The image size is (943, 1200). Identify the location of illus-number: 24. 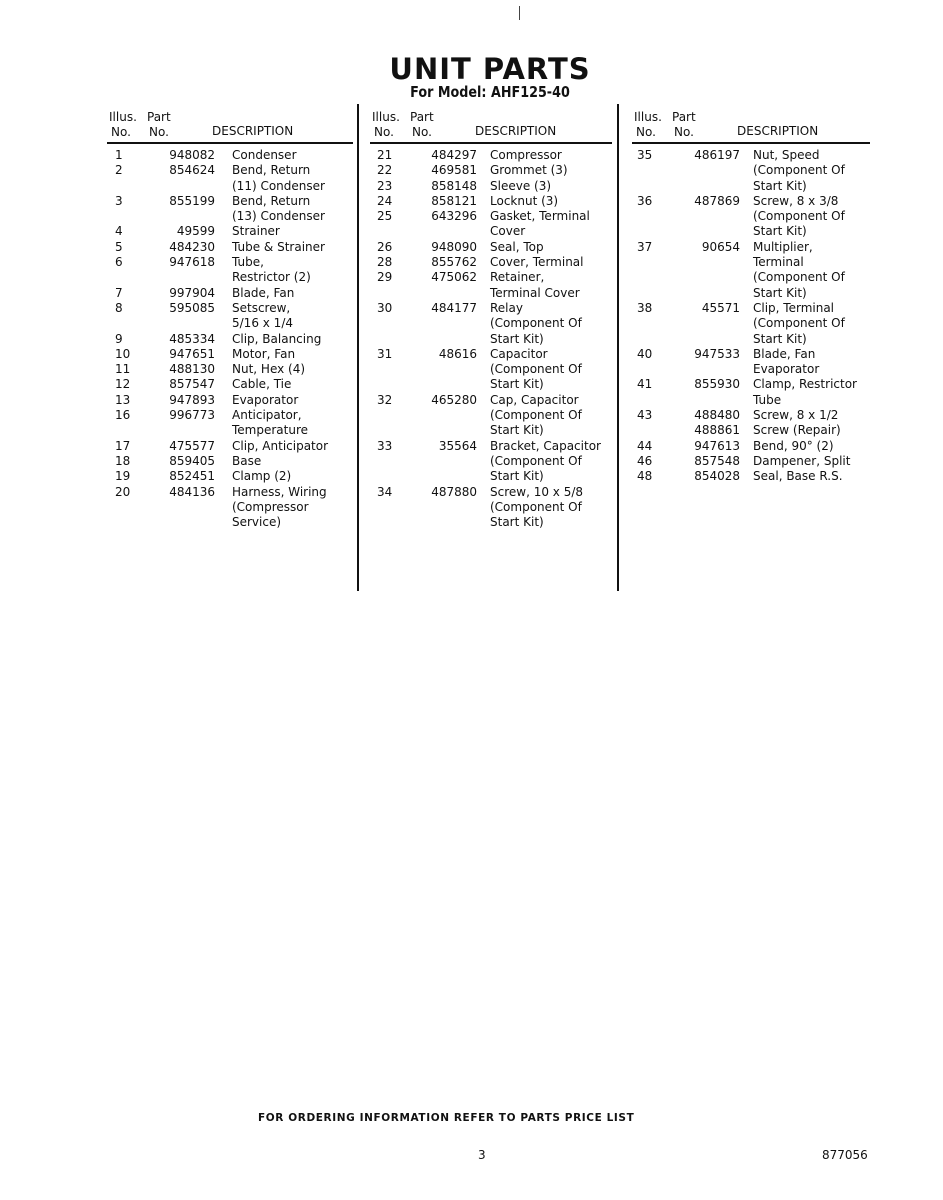
(385, 200).